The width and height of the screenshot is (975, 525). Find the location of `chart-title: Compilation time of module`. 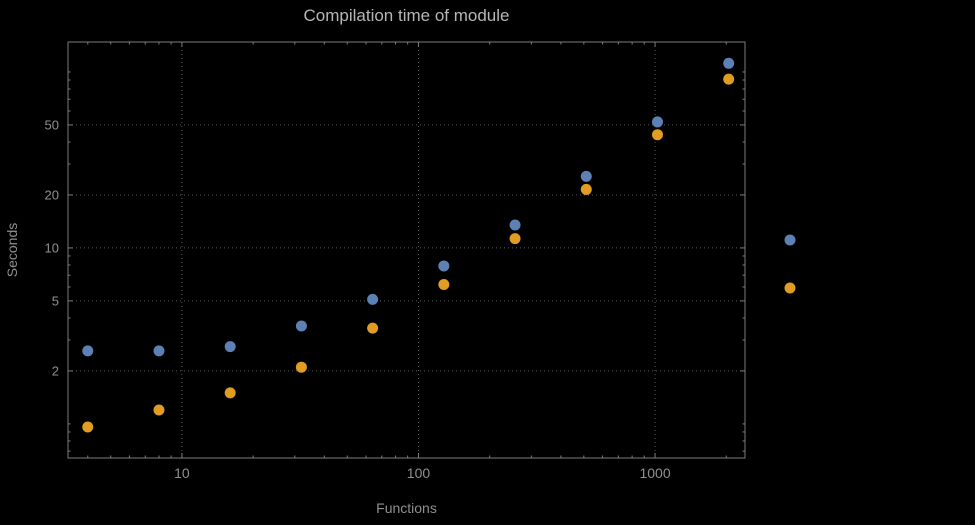

chart-title: Compilation time of module is located at coordinates (406, 15).